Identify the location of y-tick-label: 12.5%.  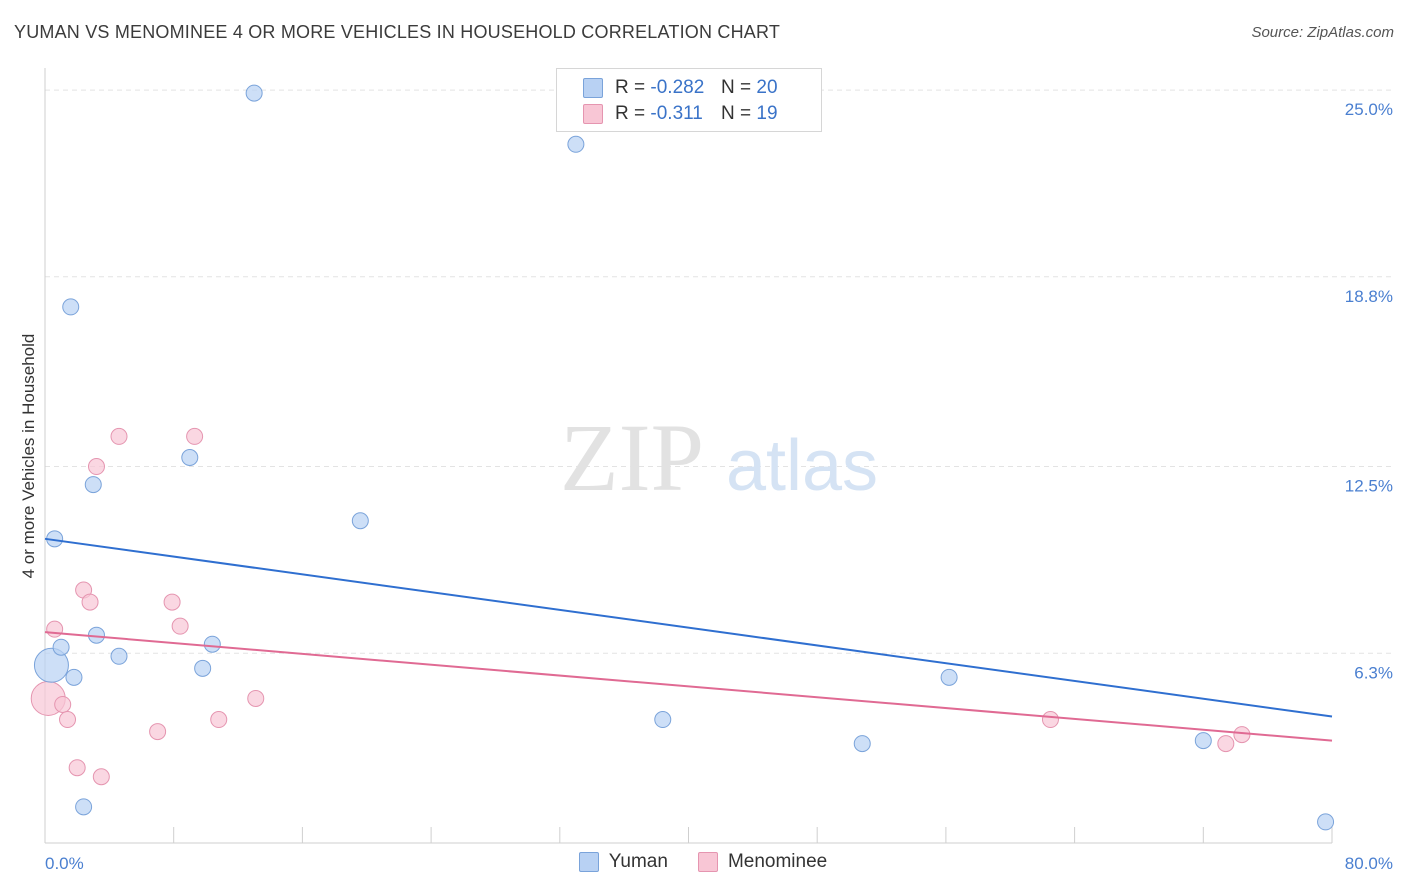
(1369, 486).